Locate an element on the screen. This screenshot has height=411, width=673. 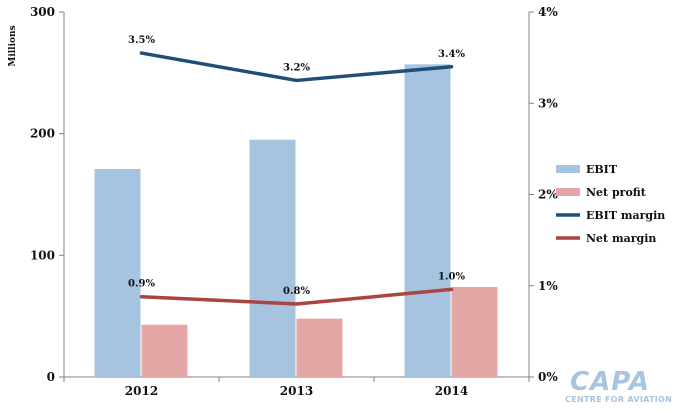
legend-label: EBIT margin is located at coordinates (625, 215).